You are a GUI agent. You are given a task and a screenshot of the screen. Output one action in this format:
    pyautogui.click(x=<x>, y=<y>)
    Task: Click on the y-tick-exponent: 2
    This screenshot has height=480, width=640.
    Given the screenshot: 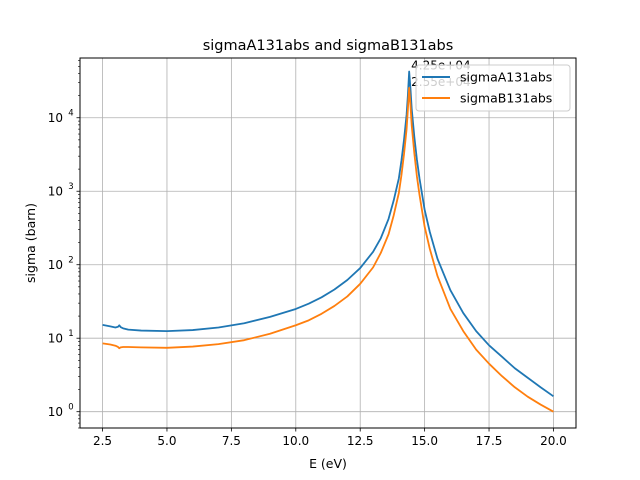 What is the action you would take?
    pyautogui.click(x=70, y=261)
    